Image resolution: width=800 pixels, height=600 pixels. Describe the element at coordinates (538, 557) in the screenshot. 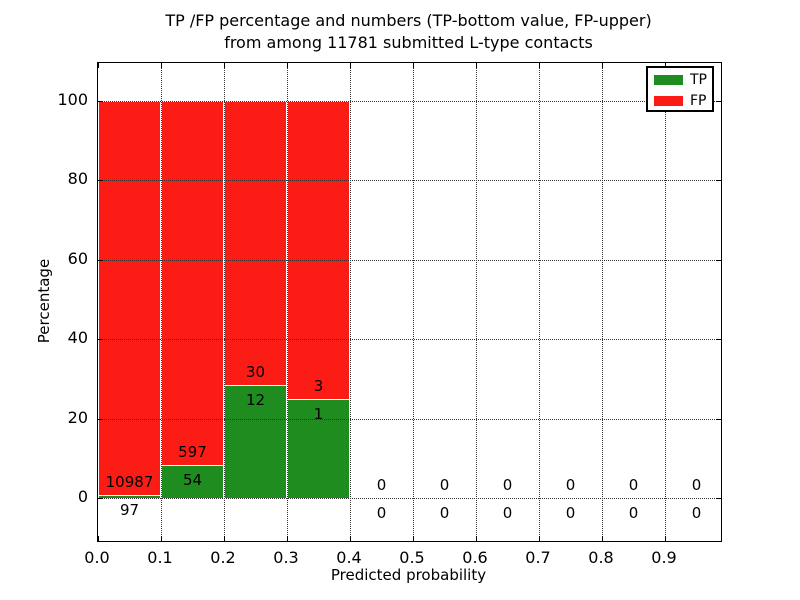

I see `x-tick-label: 0.7` at that location.